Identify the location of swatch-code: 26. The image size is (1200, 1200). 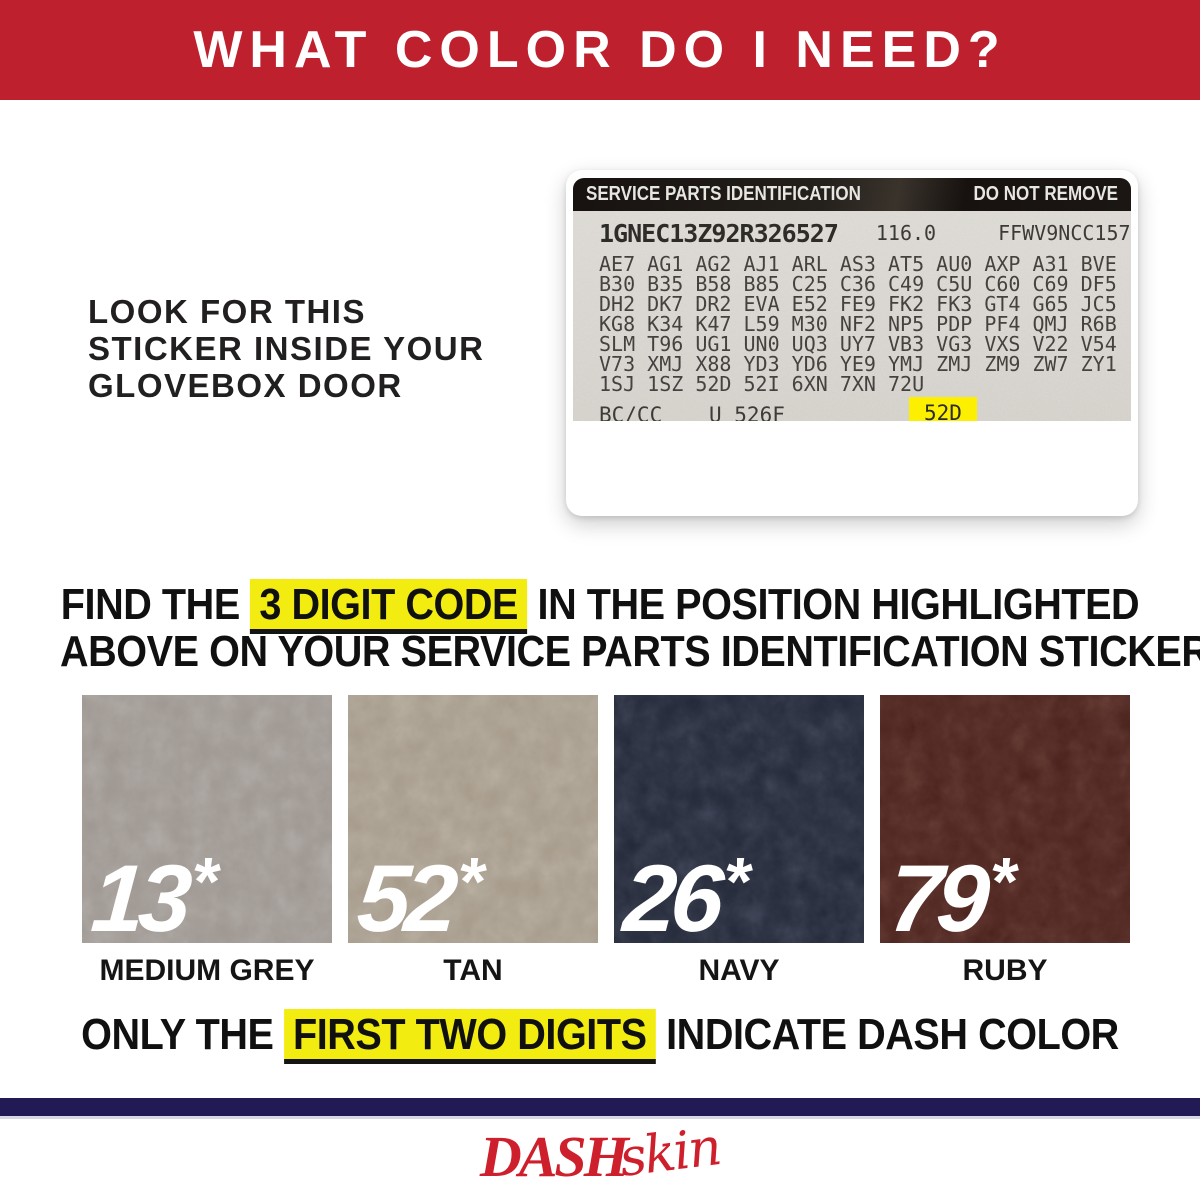
(671, 894).